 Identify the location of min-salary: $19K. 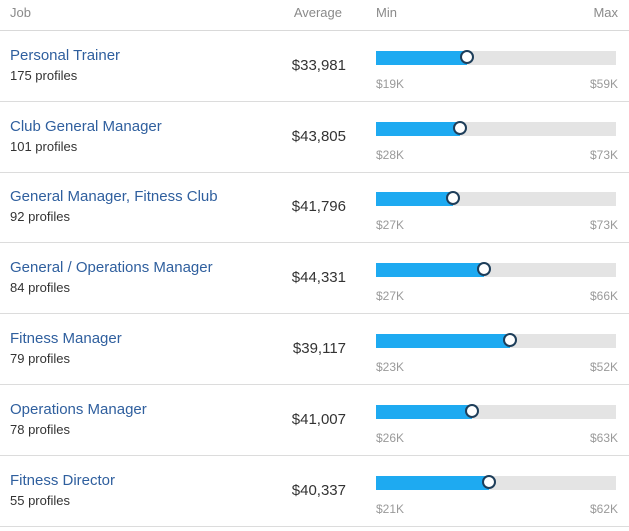
(390, 84).